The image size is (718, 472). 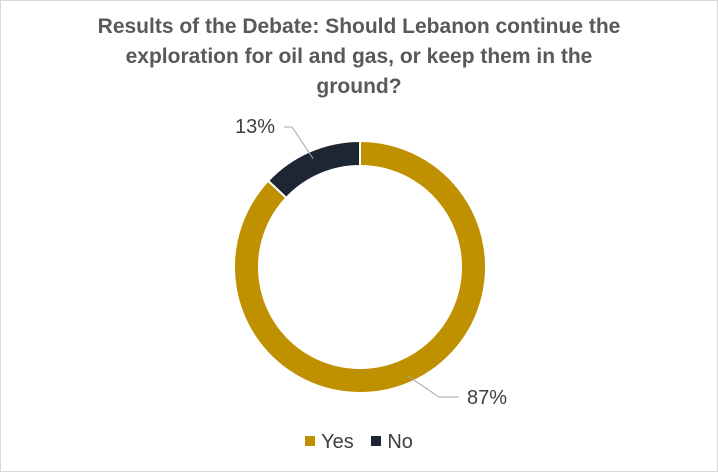 I want to click on legend: Yes No, so click(x=359, y=442).